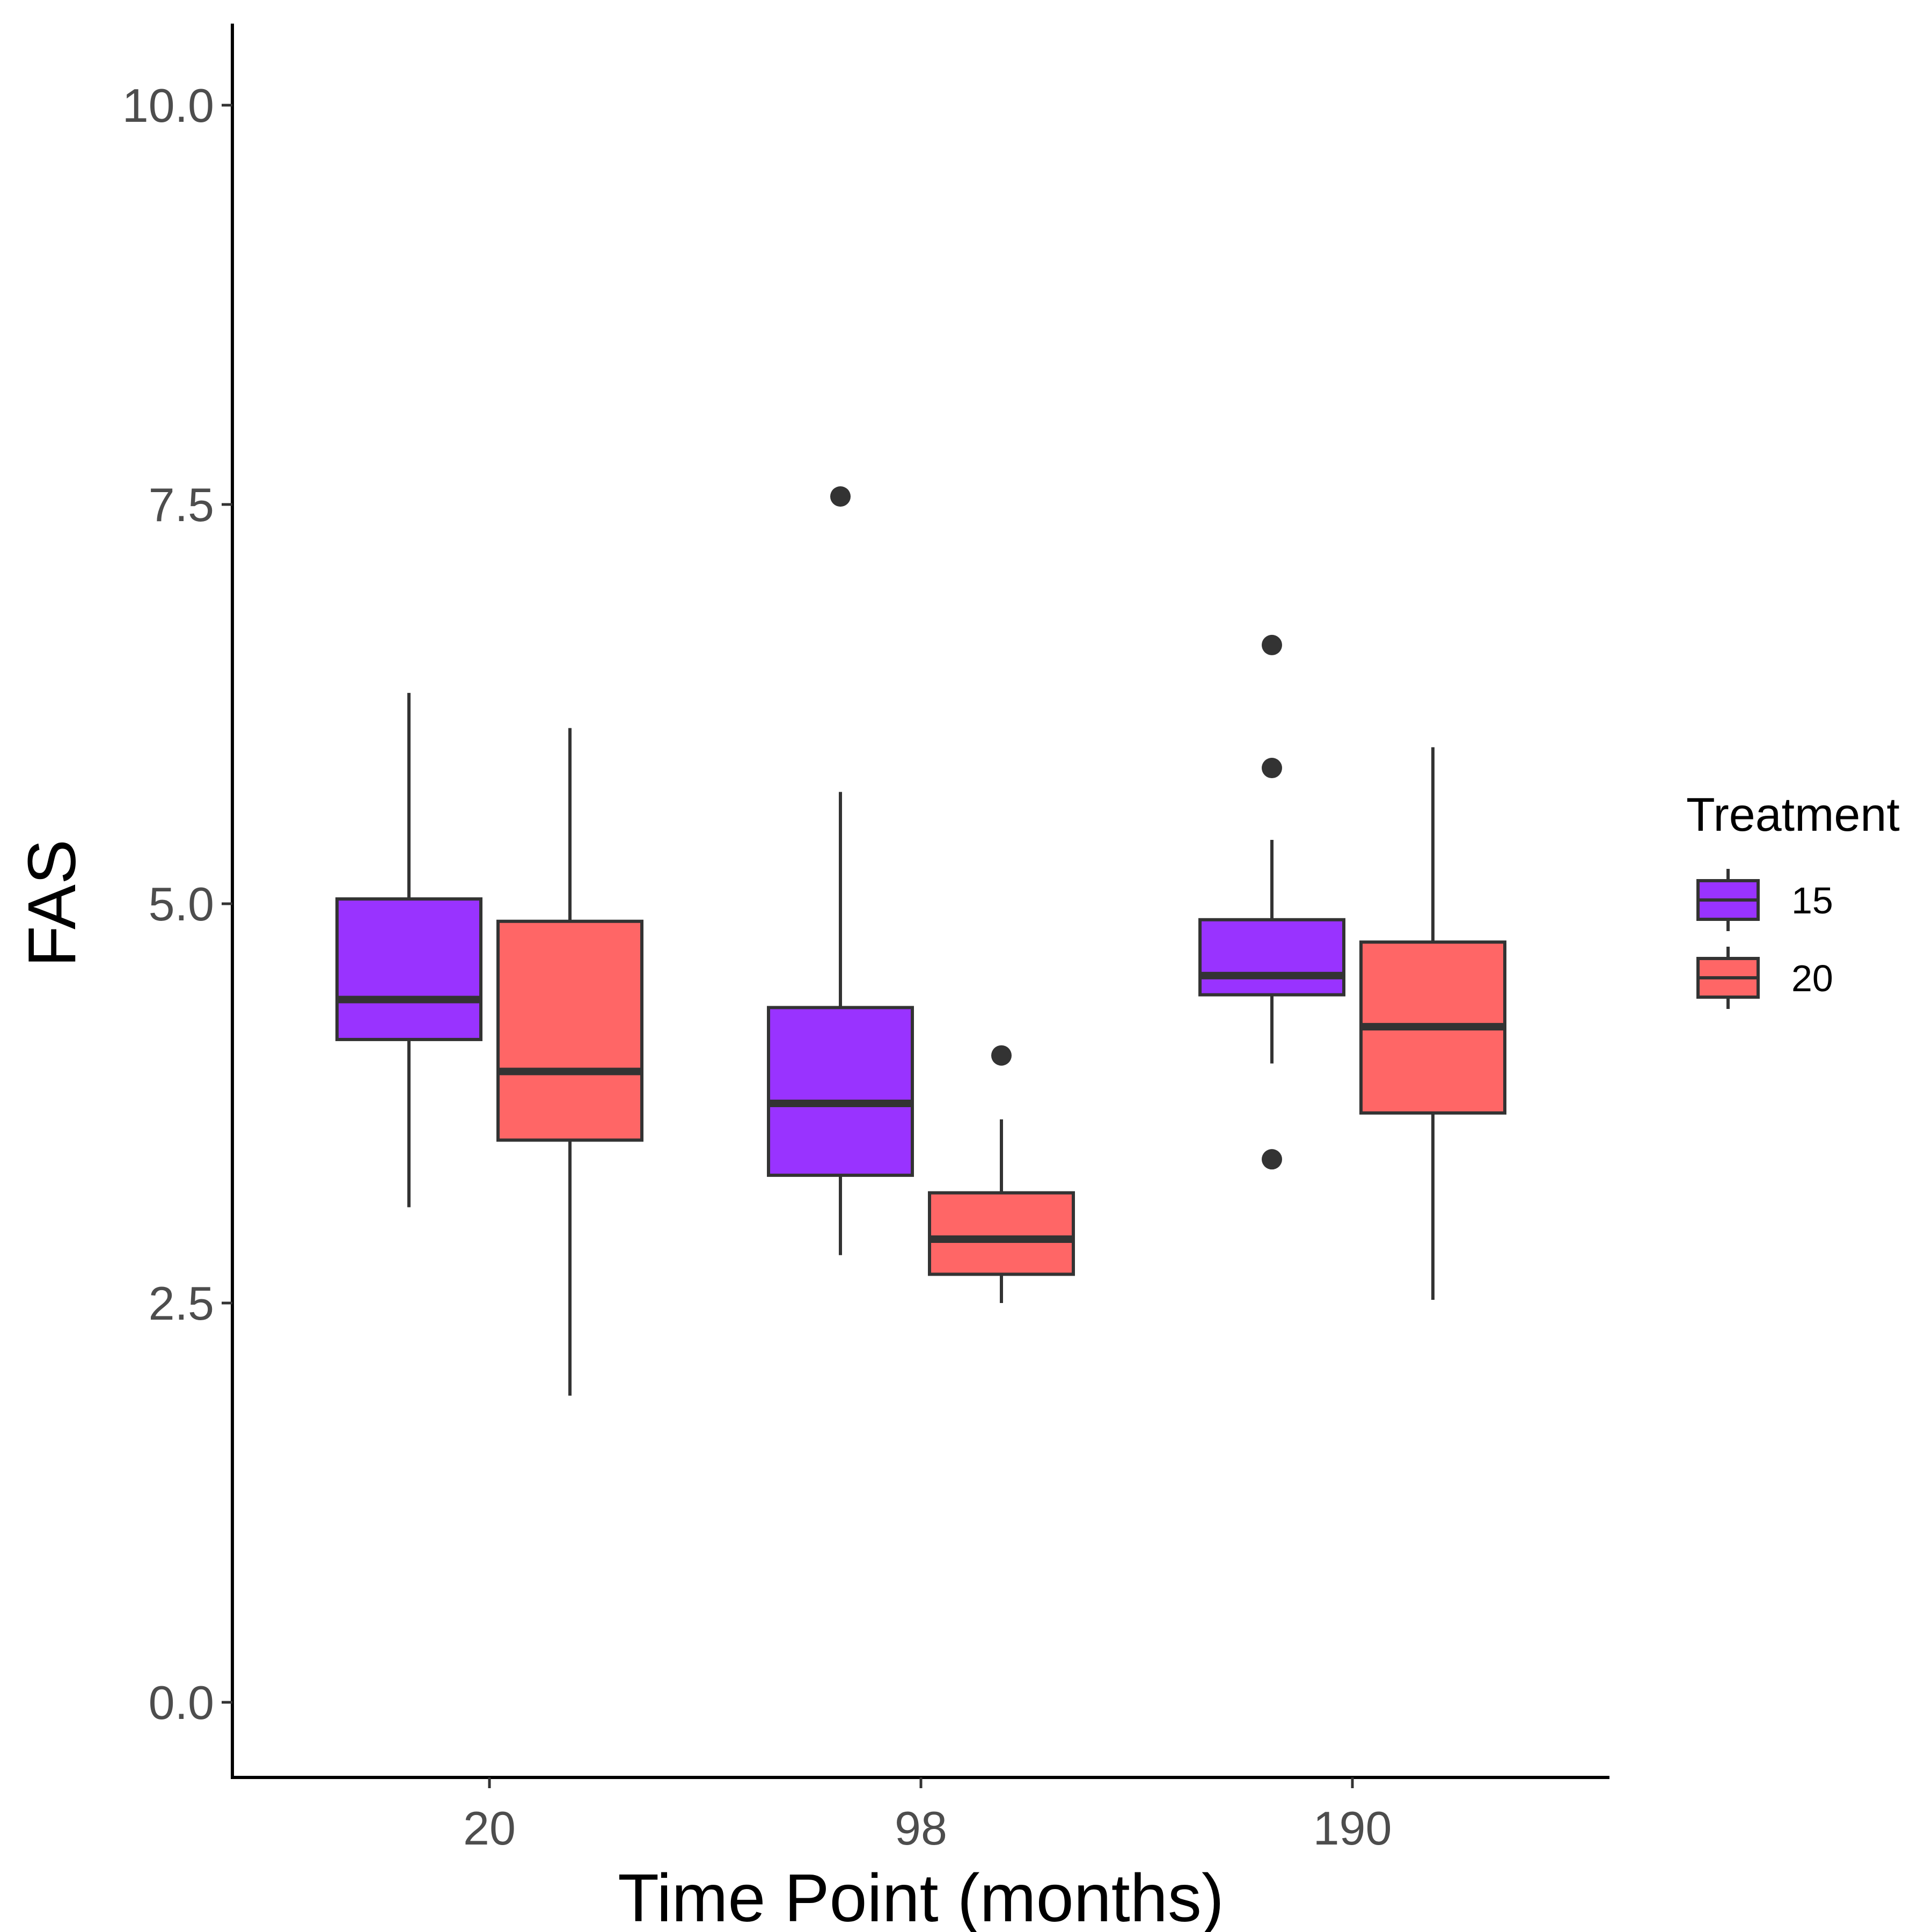 This screenshot has height=1932, width=1932. What do you see at coordinates (1352, 1828) in the screenshot?
I see `x-tick-label: 190` at bounding box center [1352, 1828].